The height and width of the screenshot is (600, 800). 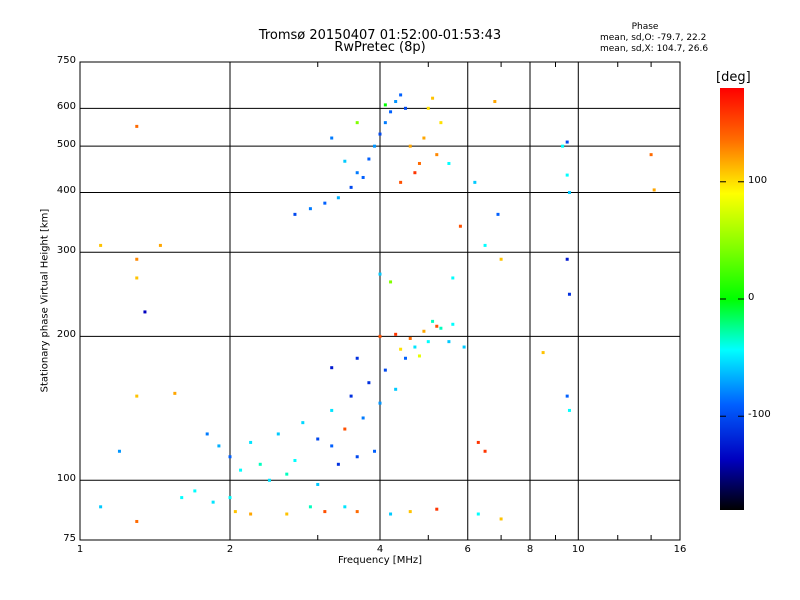 I want to click on x-tick-label: 8, so click(x=530, y=549).